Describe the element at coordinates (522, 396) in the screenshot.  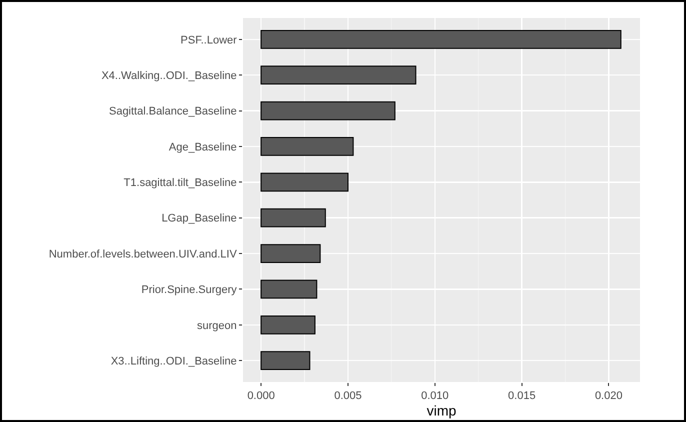
I see `x-tick-label: 0.015` at that location.